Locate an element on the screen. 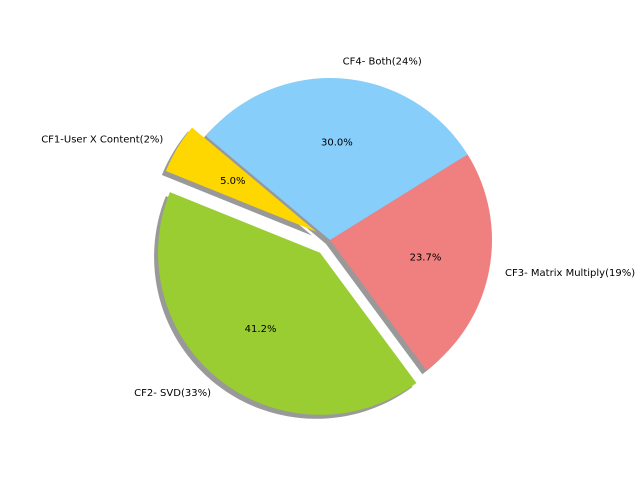  percent-label-cf3-matrix-multiply: 23.7% is located at coordinates (426, 258).